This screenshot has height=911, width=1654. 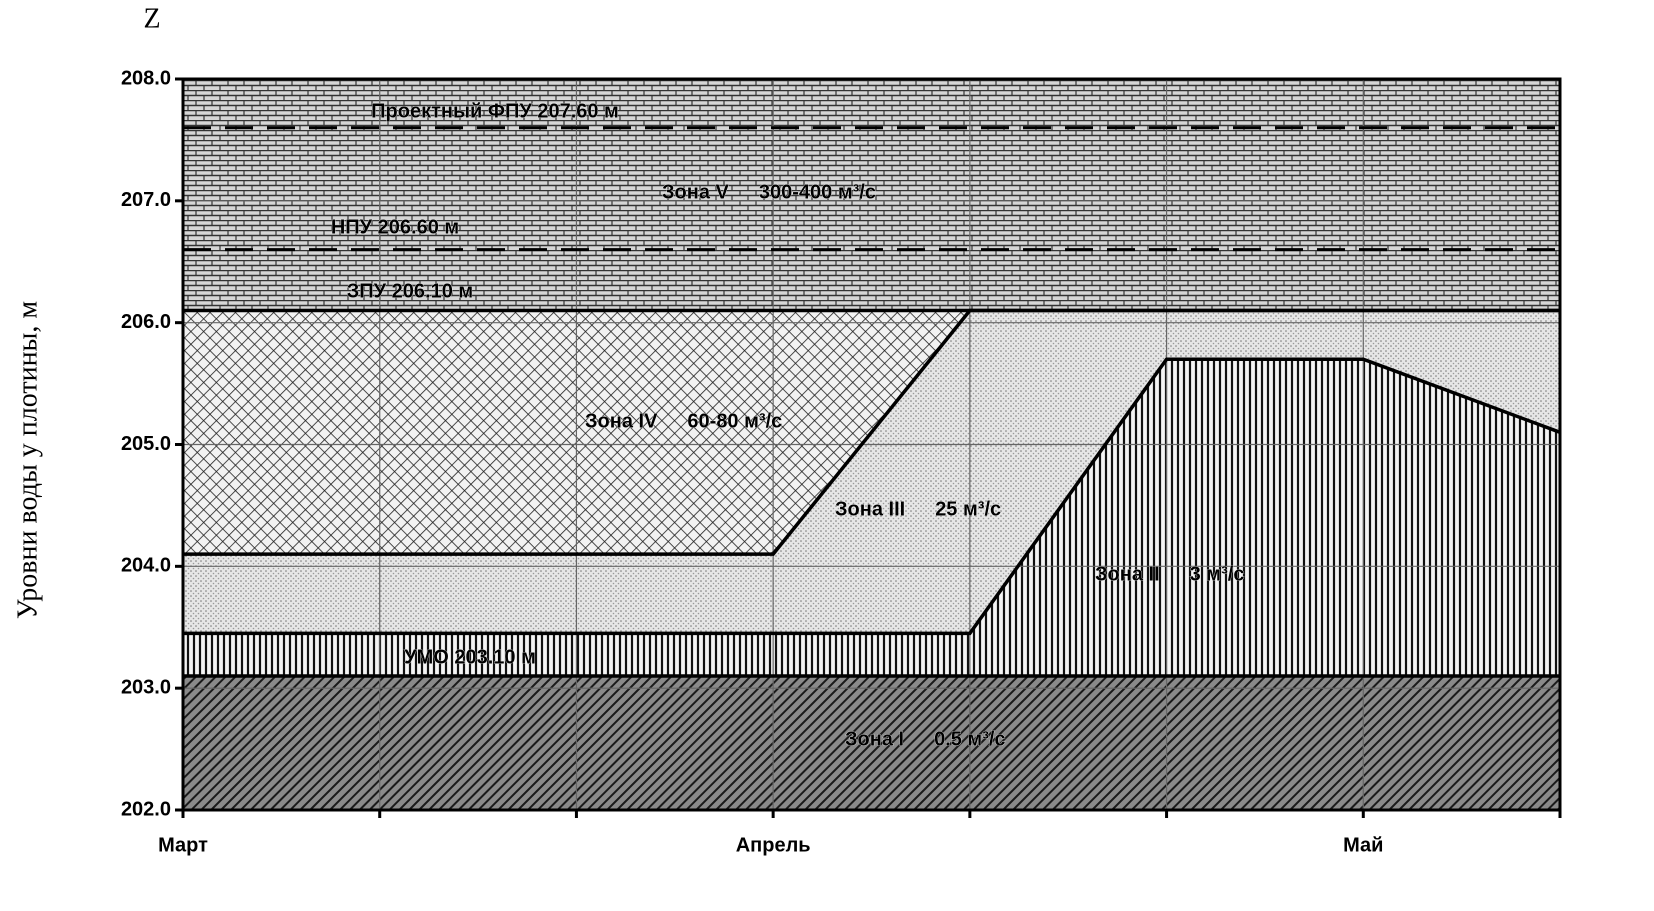 I want to click on y-tick-label: 205.0, so click(x=146, y=444).